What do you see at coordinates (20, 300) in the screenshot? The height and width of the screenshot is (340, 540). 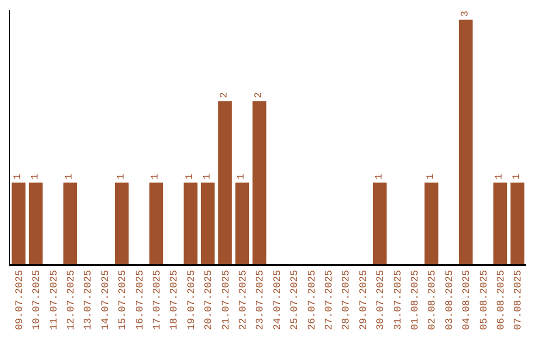 I see `x-tick-label: 09.07.2025` at bounding box center [20, 300].